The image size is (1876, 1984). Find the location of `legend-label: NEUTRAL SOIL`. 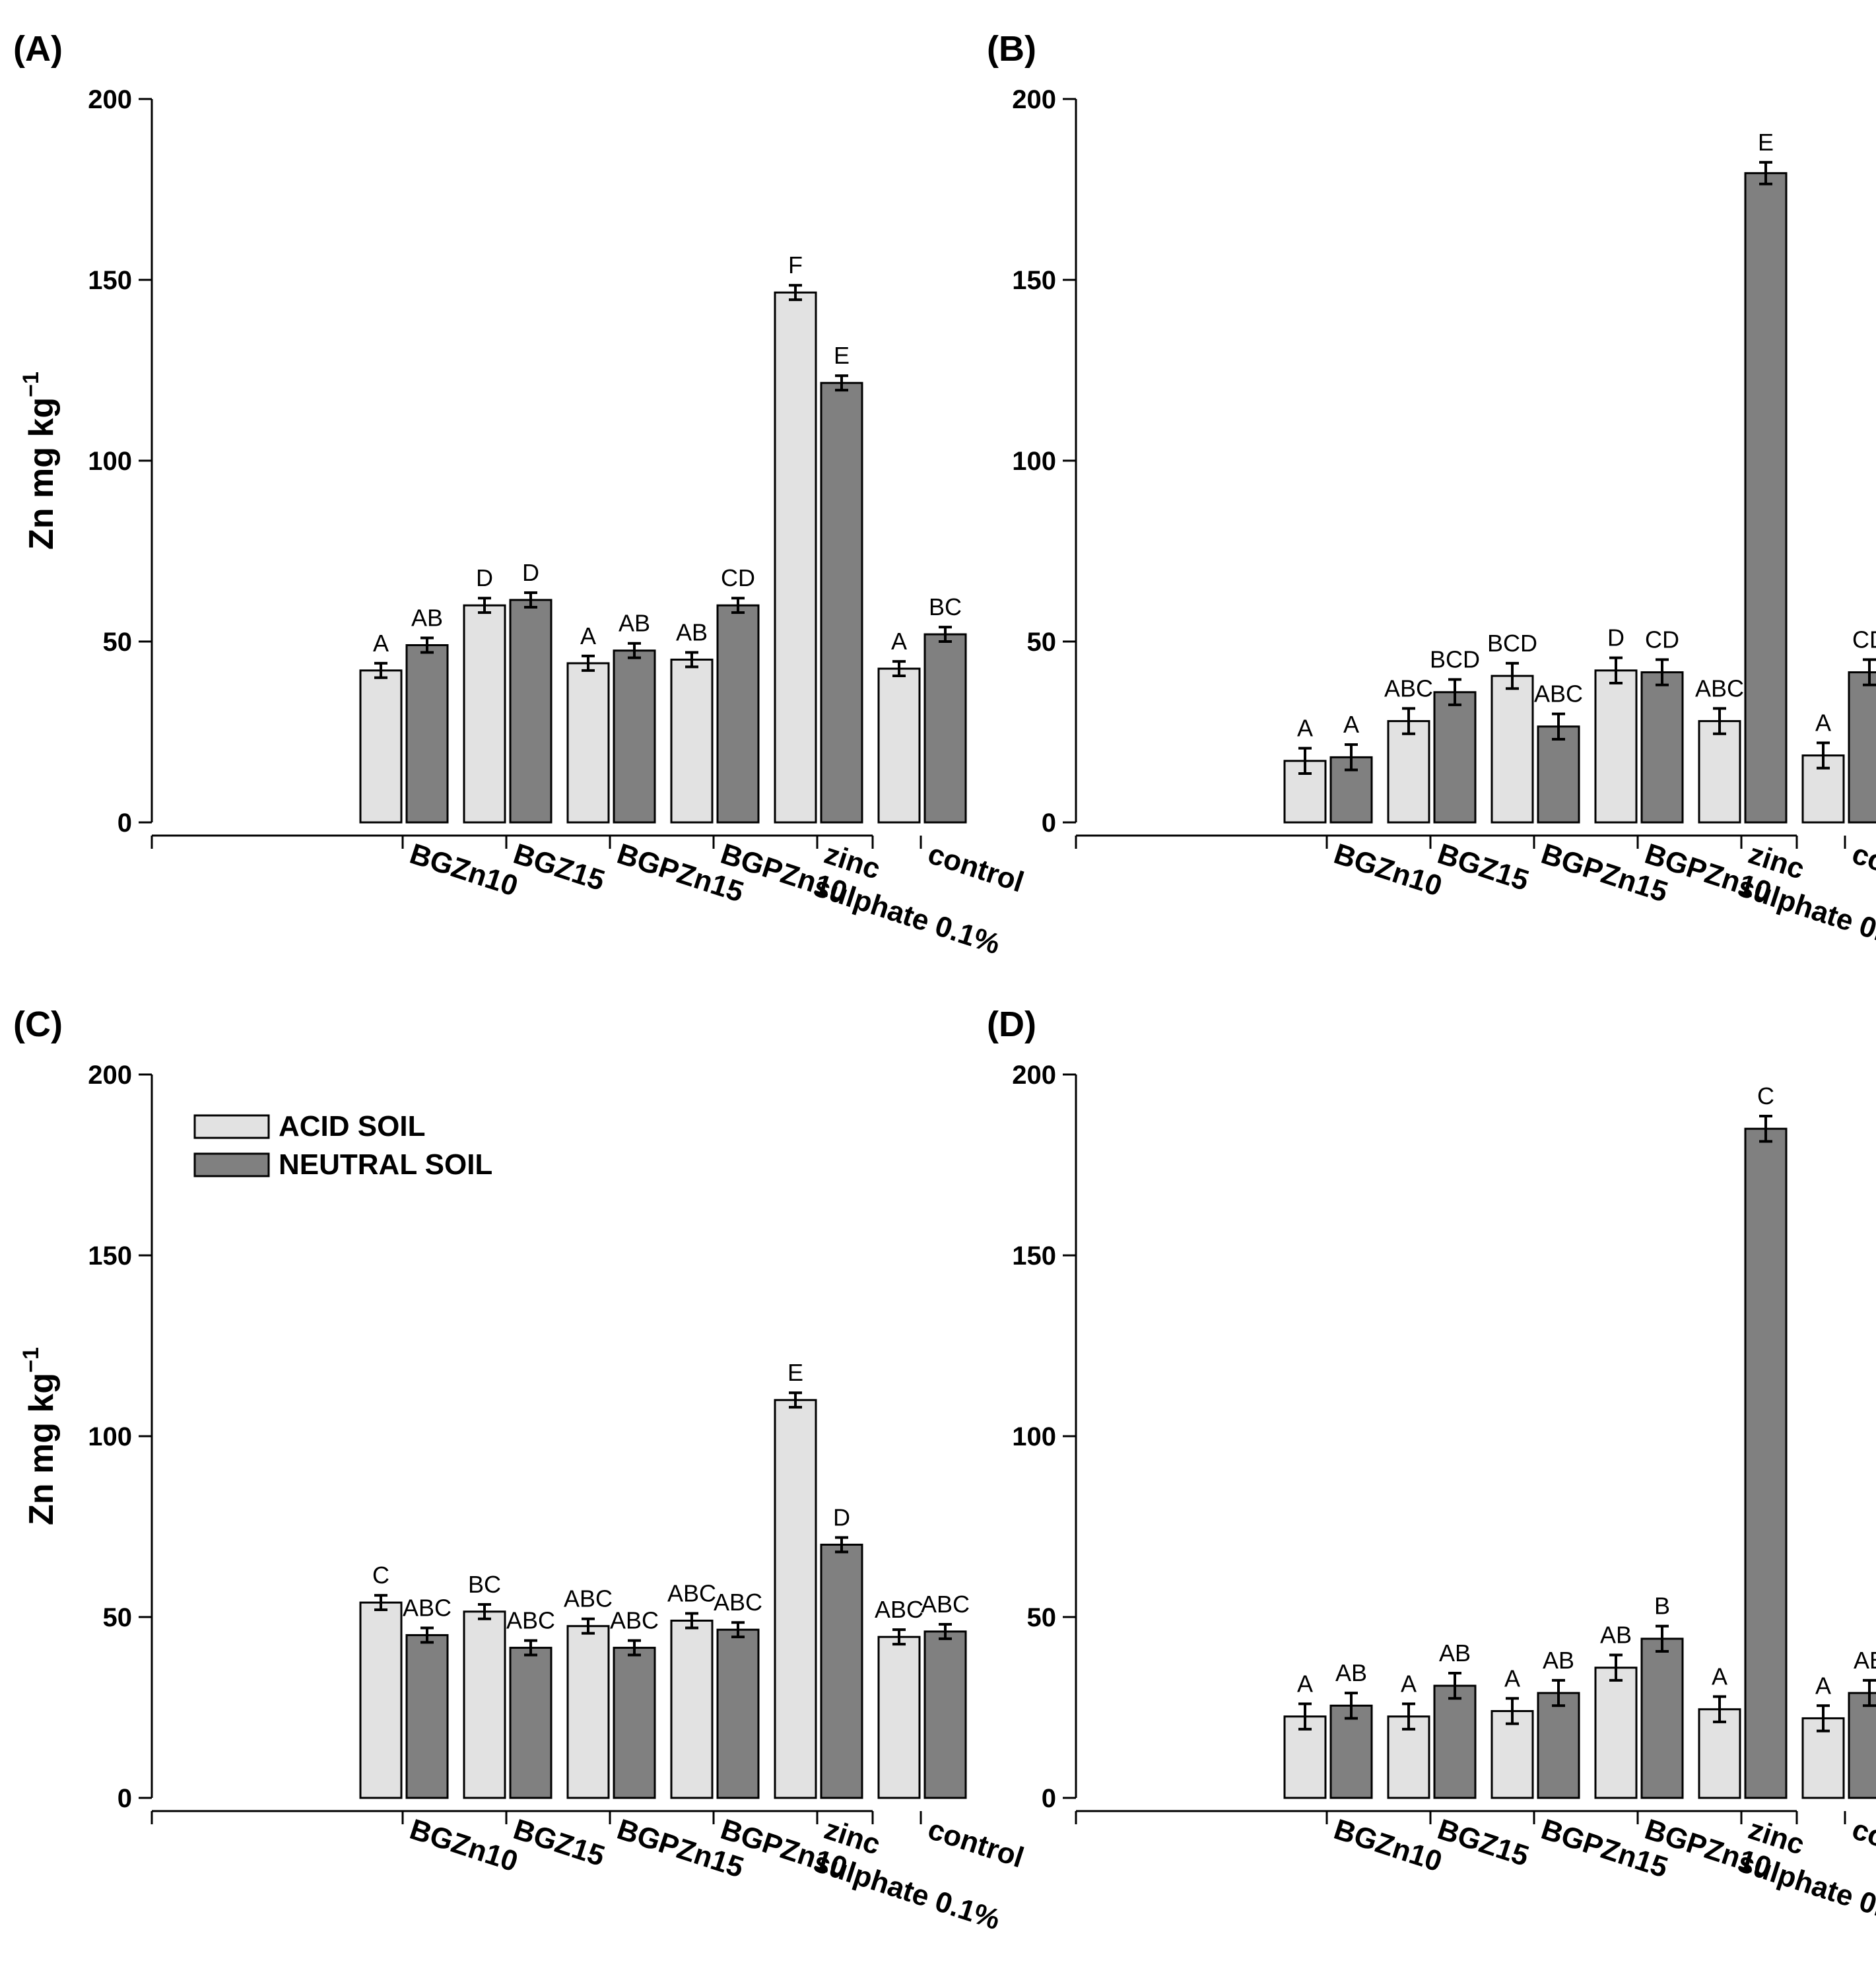

legend-label: NEUTRAL SOIL is located at coordinates (385, 1164).